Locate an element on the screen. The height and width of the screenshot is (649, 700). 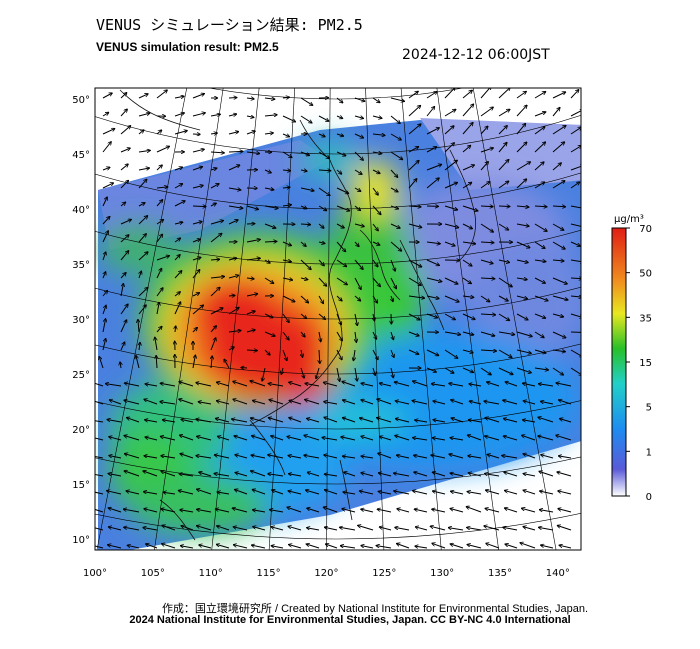
lon-tick-label: 100° is located at coordinates (95, 573).